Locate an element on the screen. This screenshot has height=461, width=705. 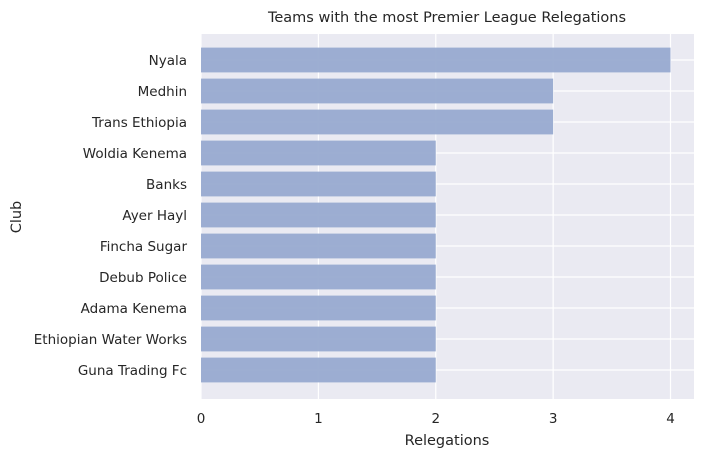
x-tick-label: 0 is located at coordinates (201, 419).